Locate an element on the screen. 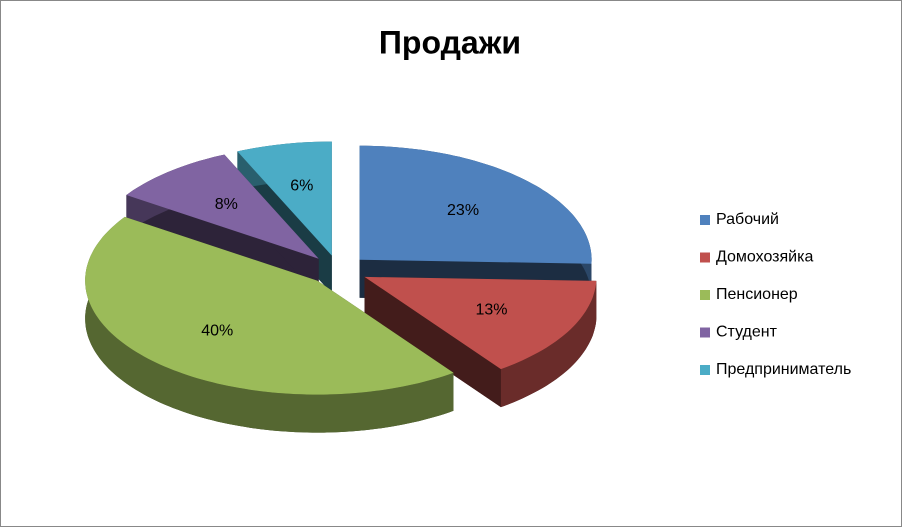  legend-label: Пенсионер is located at coordinates (757, 294).